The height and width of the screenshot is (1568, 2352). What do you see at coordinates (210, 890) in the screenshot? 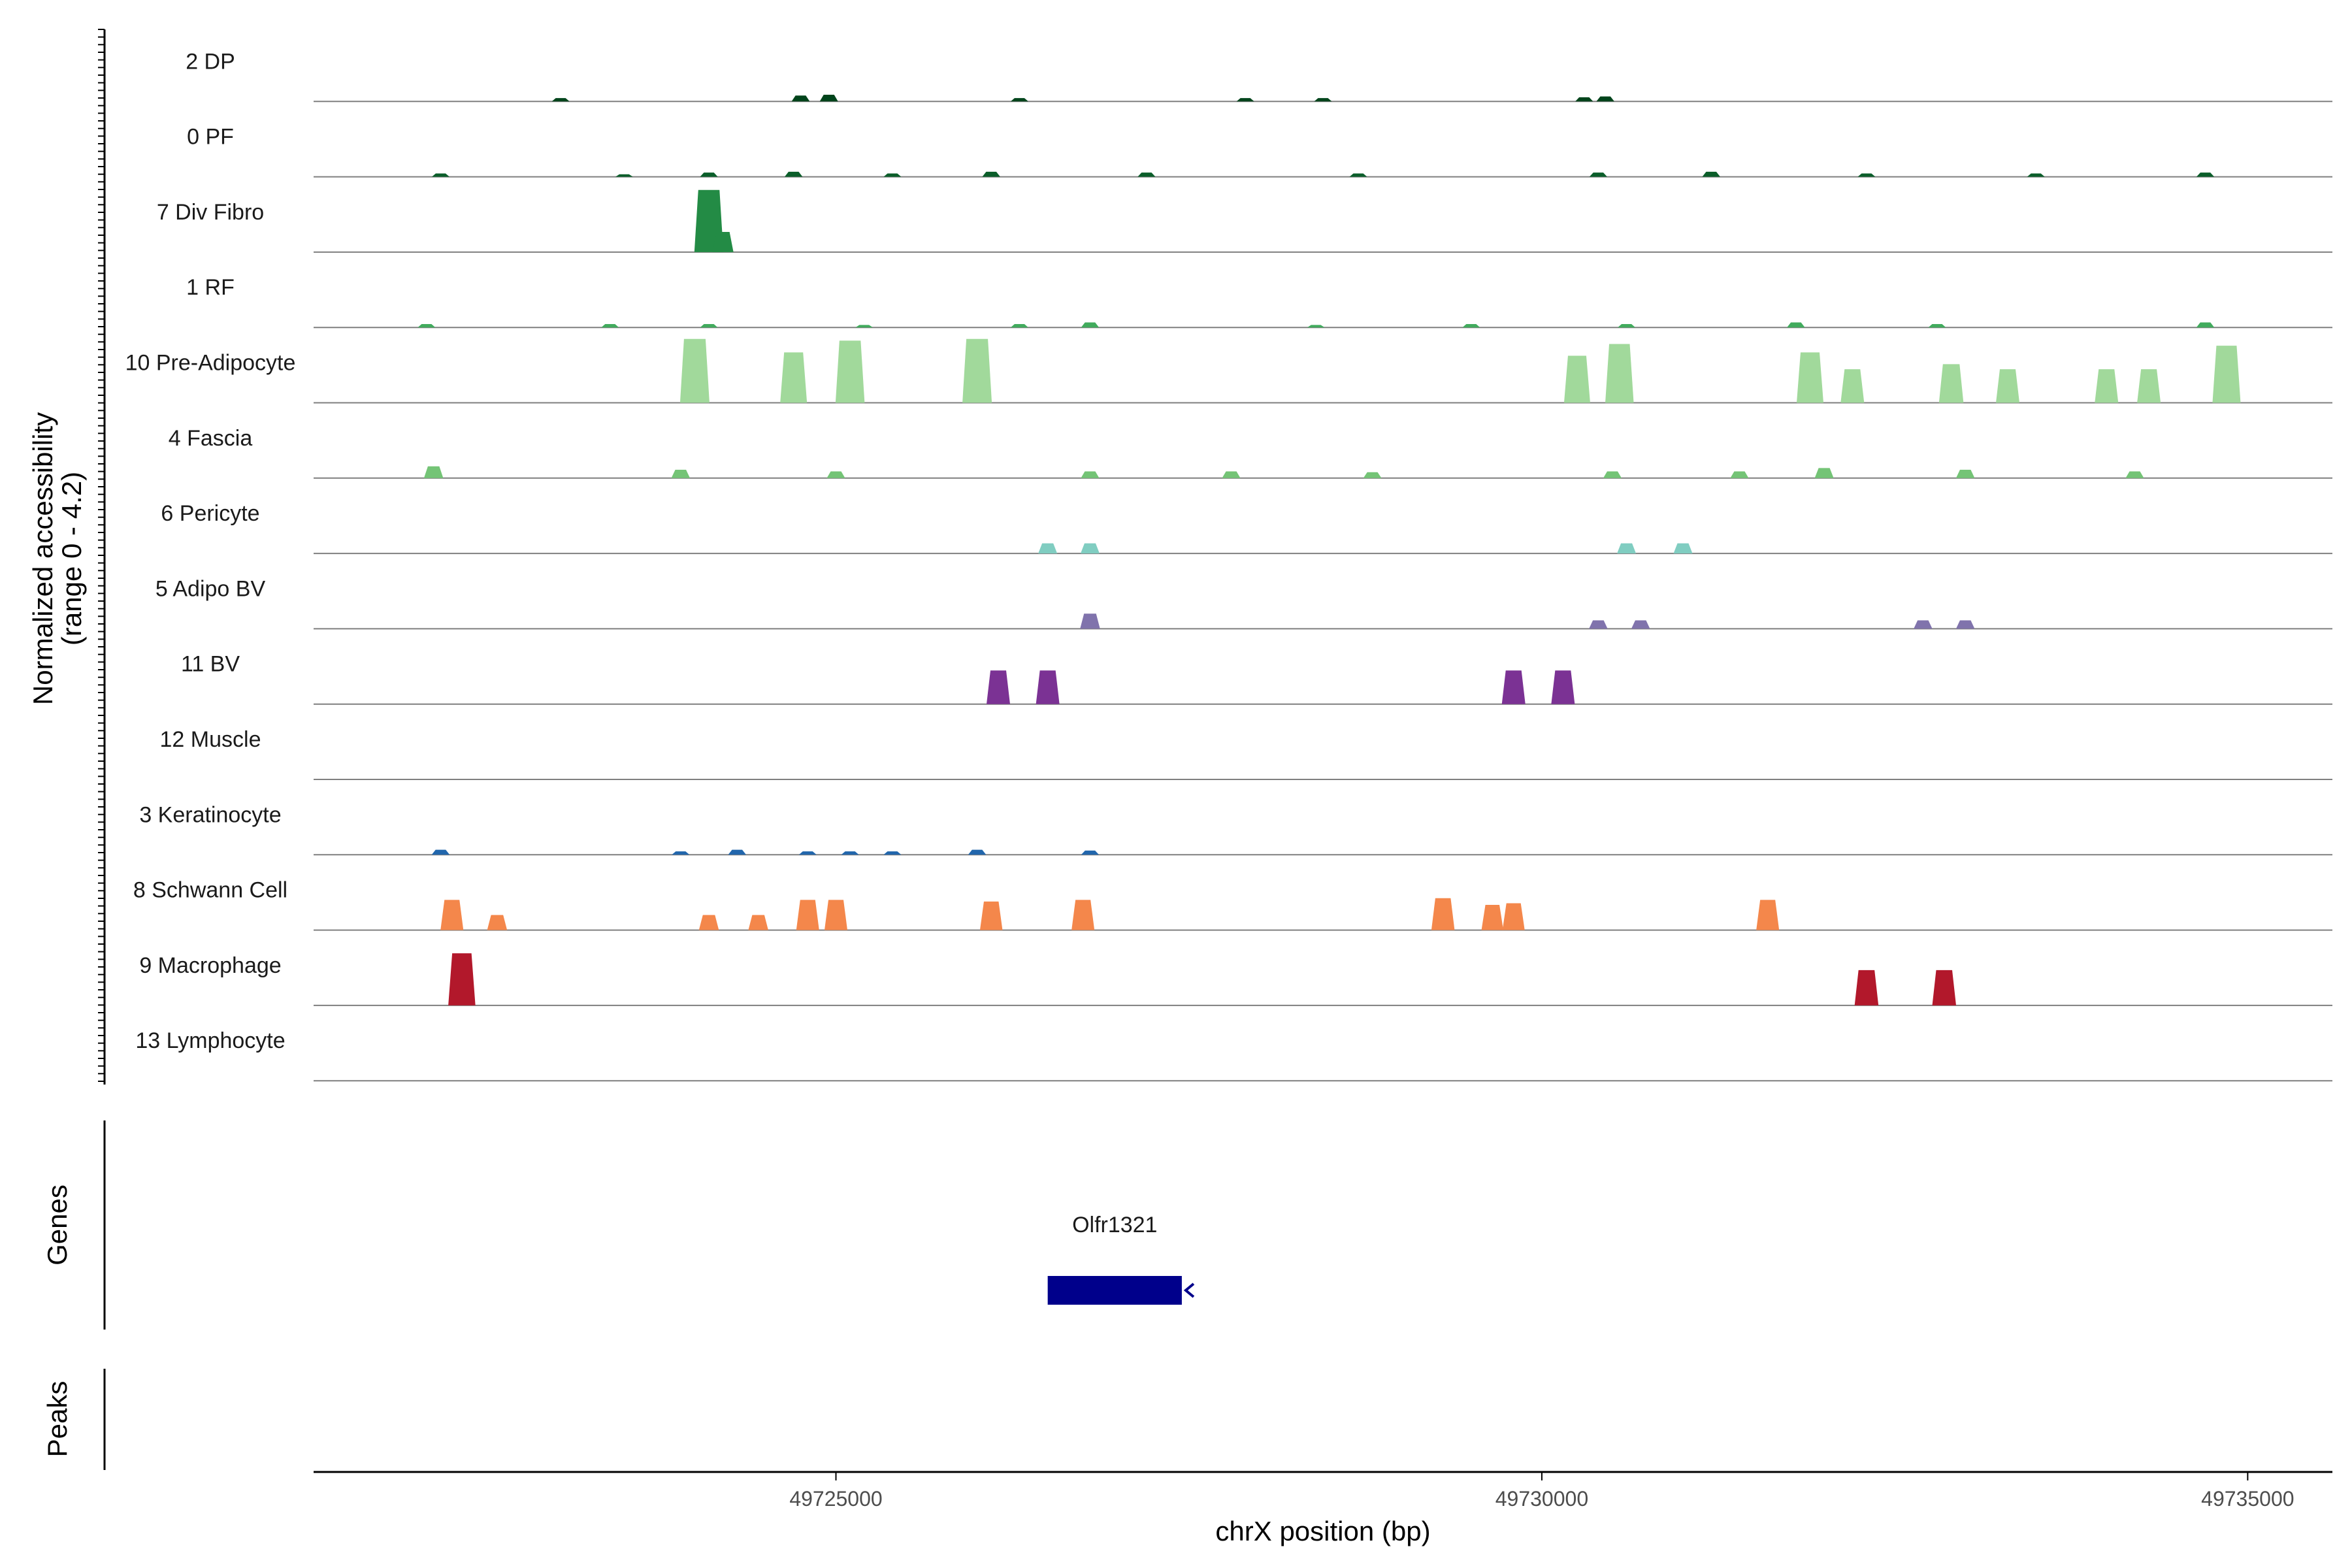
I see `track-label: 8 Schwann Cell` at bounding box center [210, 890].